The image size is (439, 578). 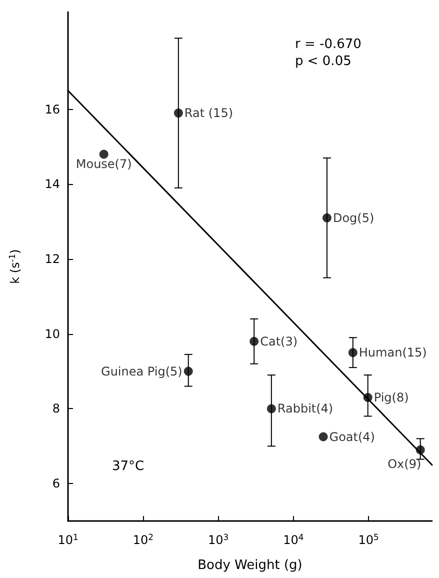 What do you see at coordinates (52, 184) in the screenshot?
I see `y-tick-label: 14` at bounding box center [52, 184].